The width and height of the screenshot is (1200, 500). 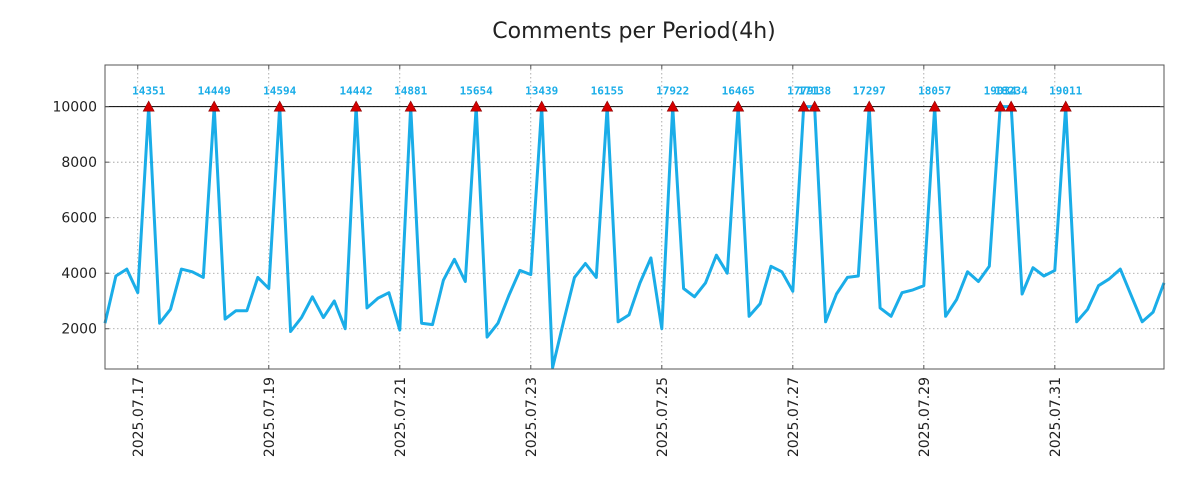 What do you see at coordinates (74, 108) in the screenshot?
I see `y-tick-label: 10000` at bounding box center [74, 108].